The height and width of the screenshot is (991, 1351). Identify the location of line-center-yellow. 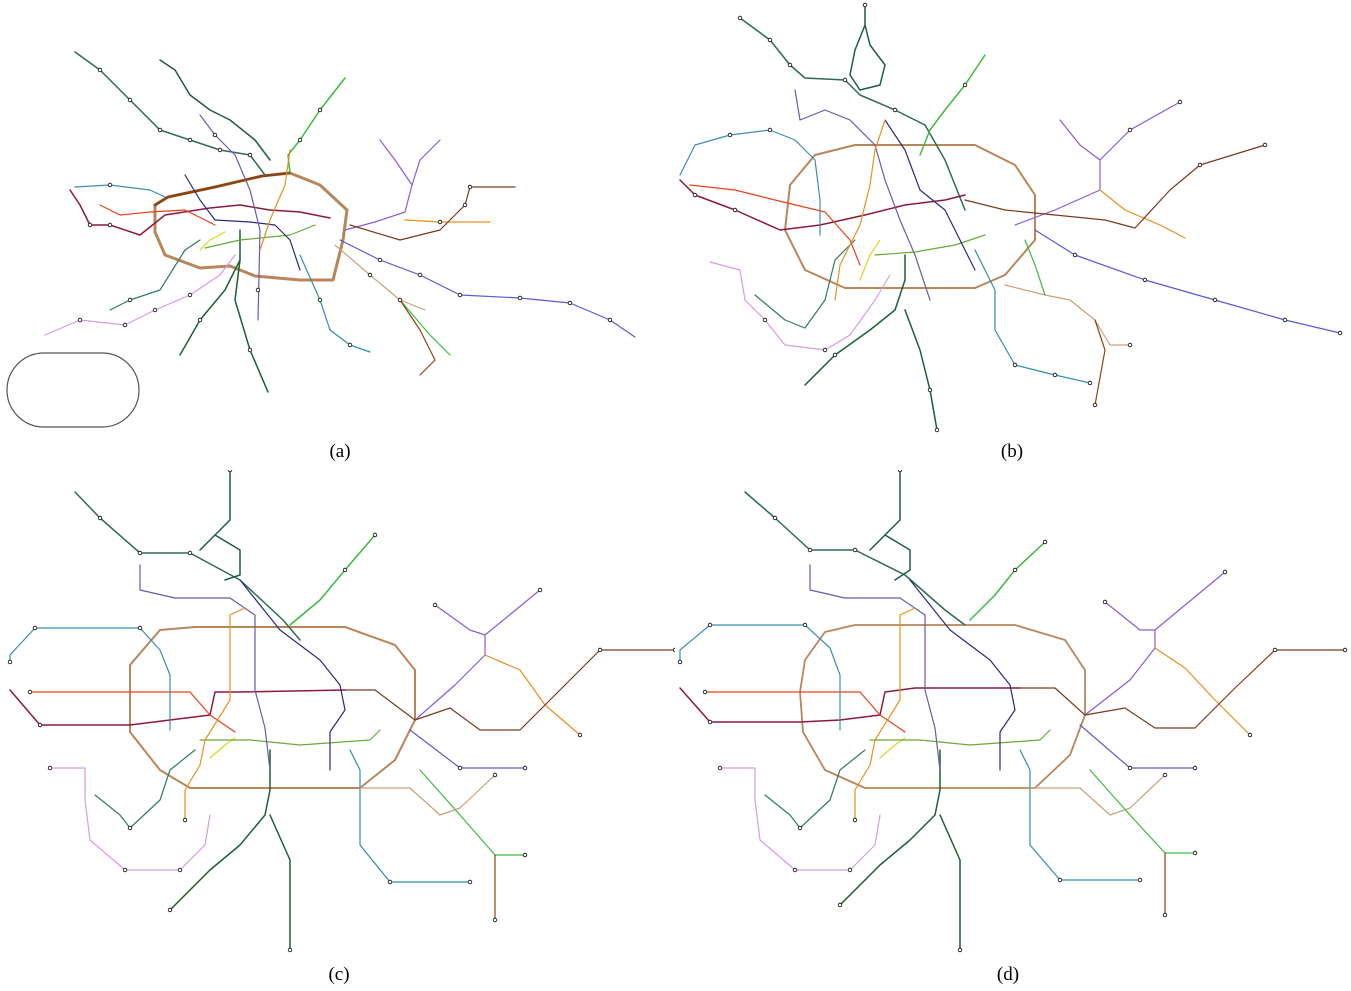
(212, 241).